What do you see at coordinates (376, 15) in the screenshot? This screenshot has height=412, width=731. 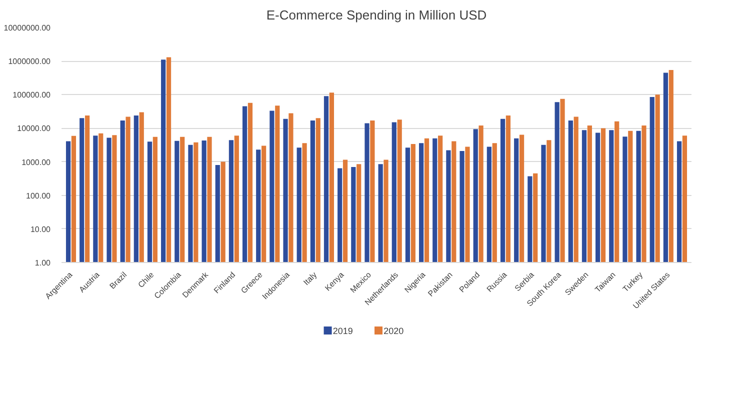 I see `chart-title: E-Commerce Spending in Million USD` at bounding box center [376, 15].